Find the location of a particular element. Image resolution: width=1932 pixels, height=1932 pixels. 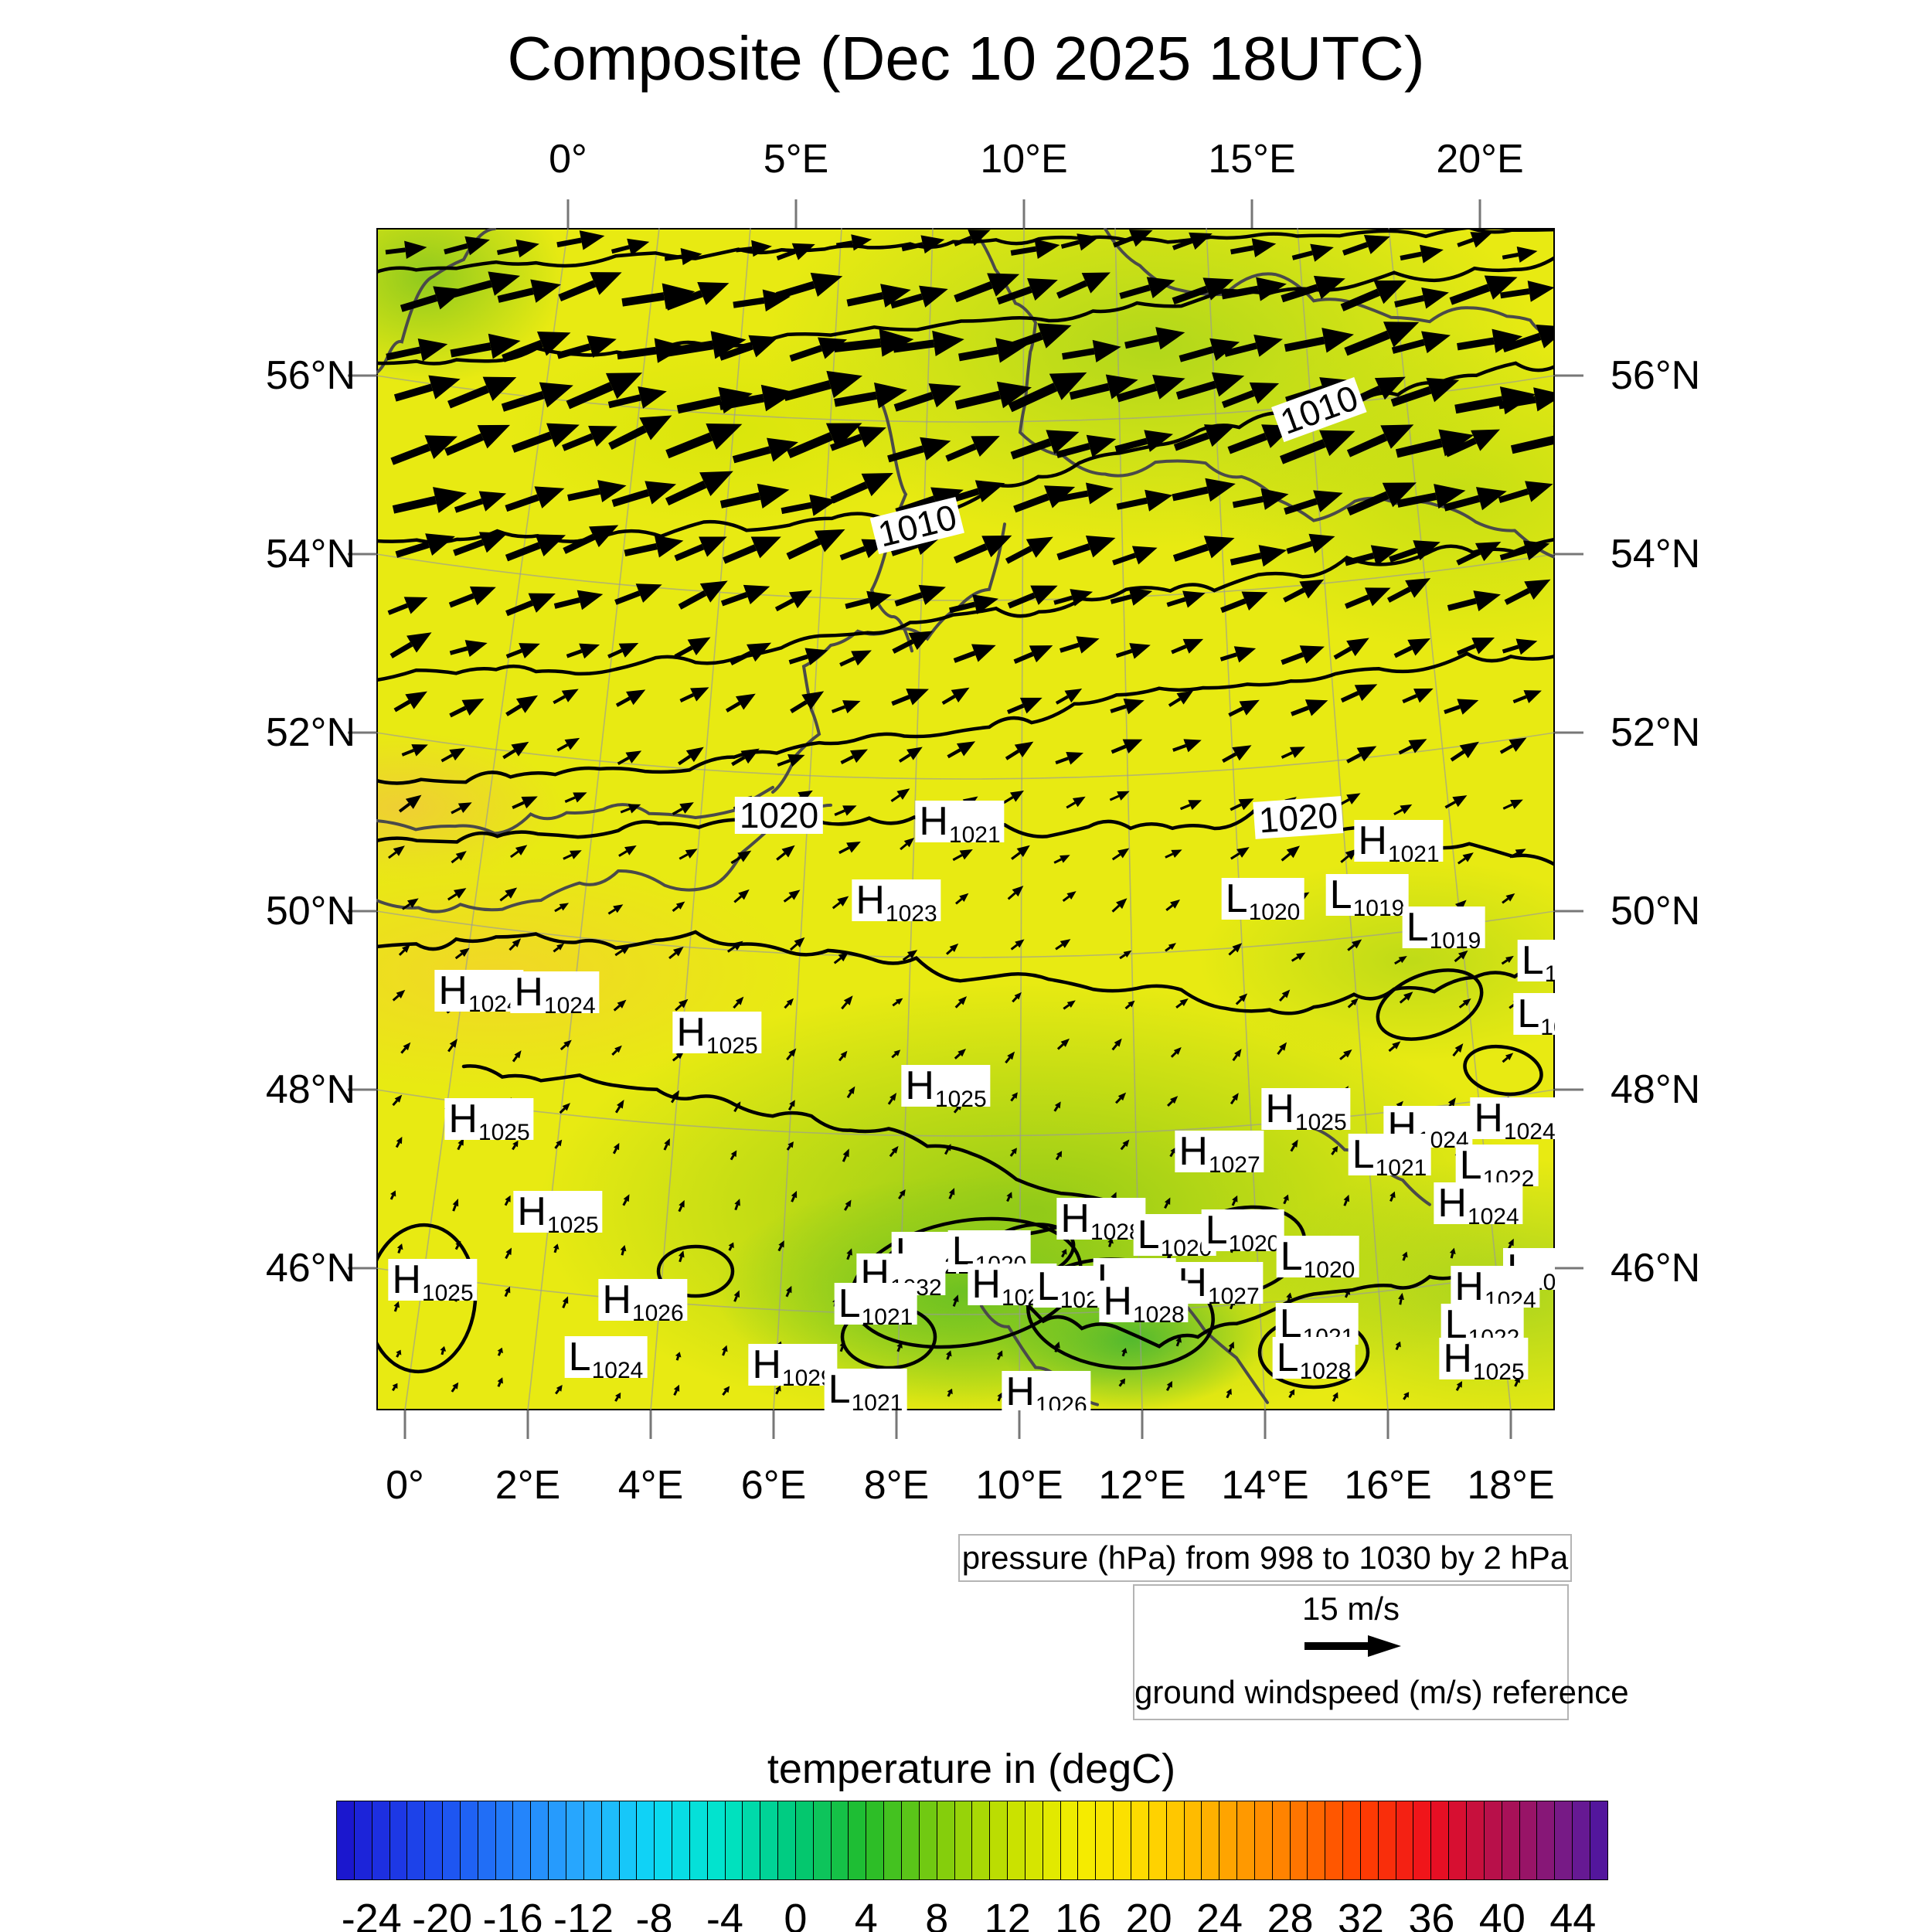

pressure-extreme-label: H 1026 is located at coordinates (643, 1302).